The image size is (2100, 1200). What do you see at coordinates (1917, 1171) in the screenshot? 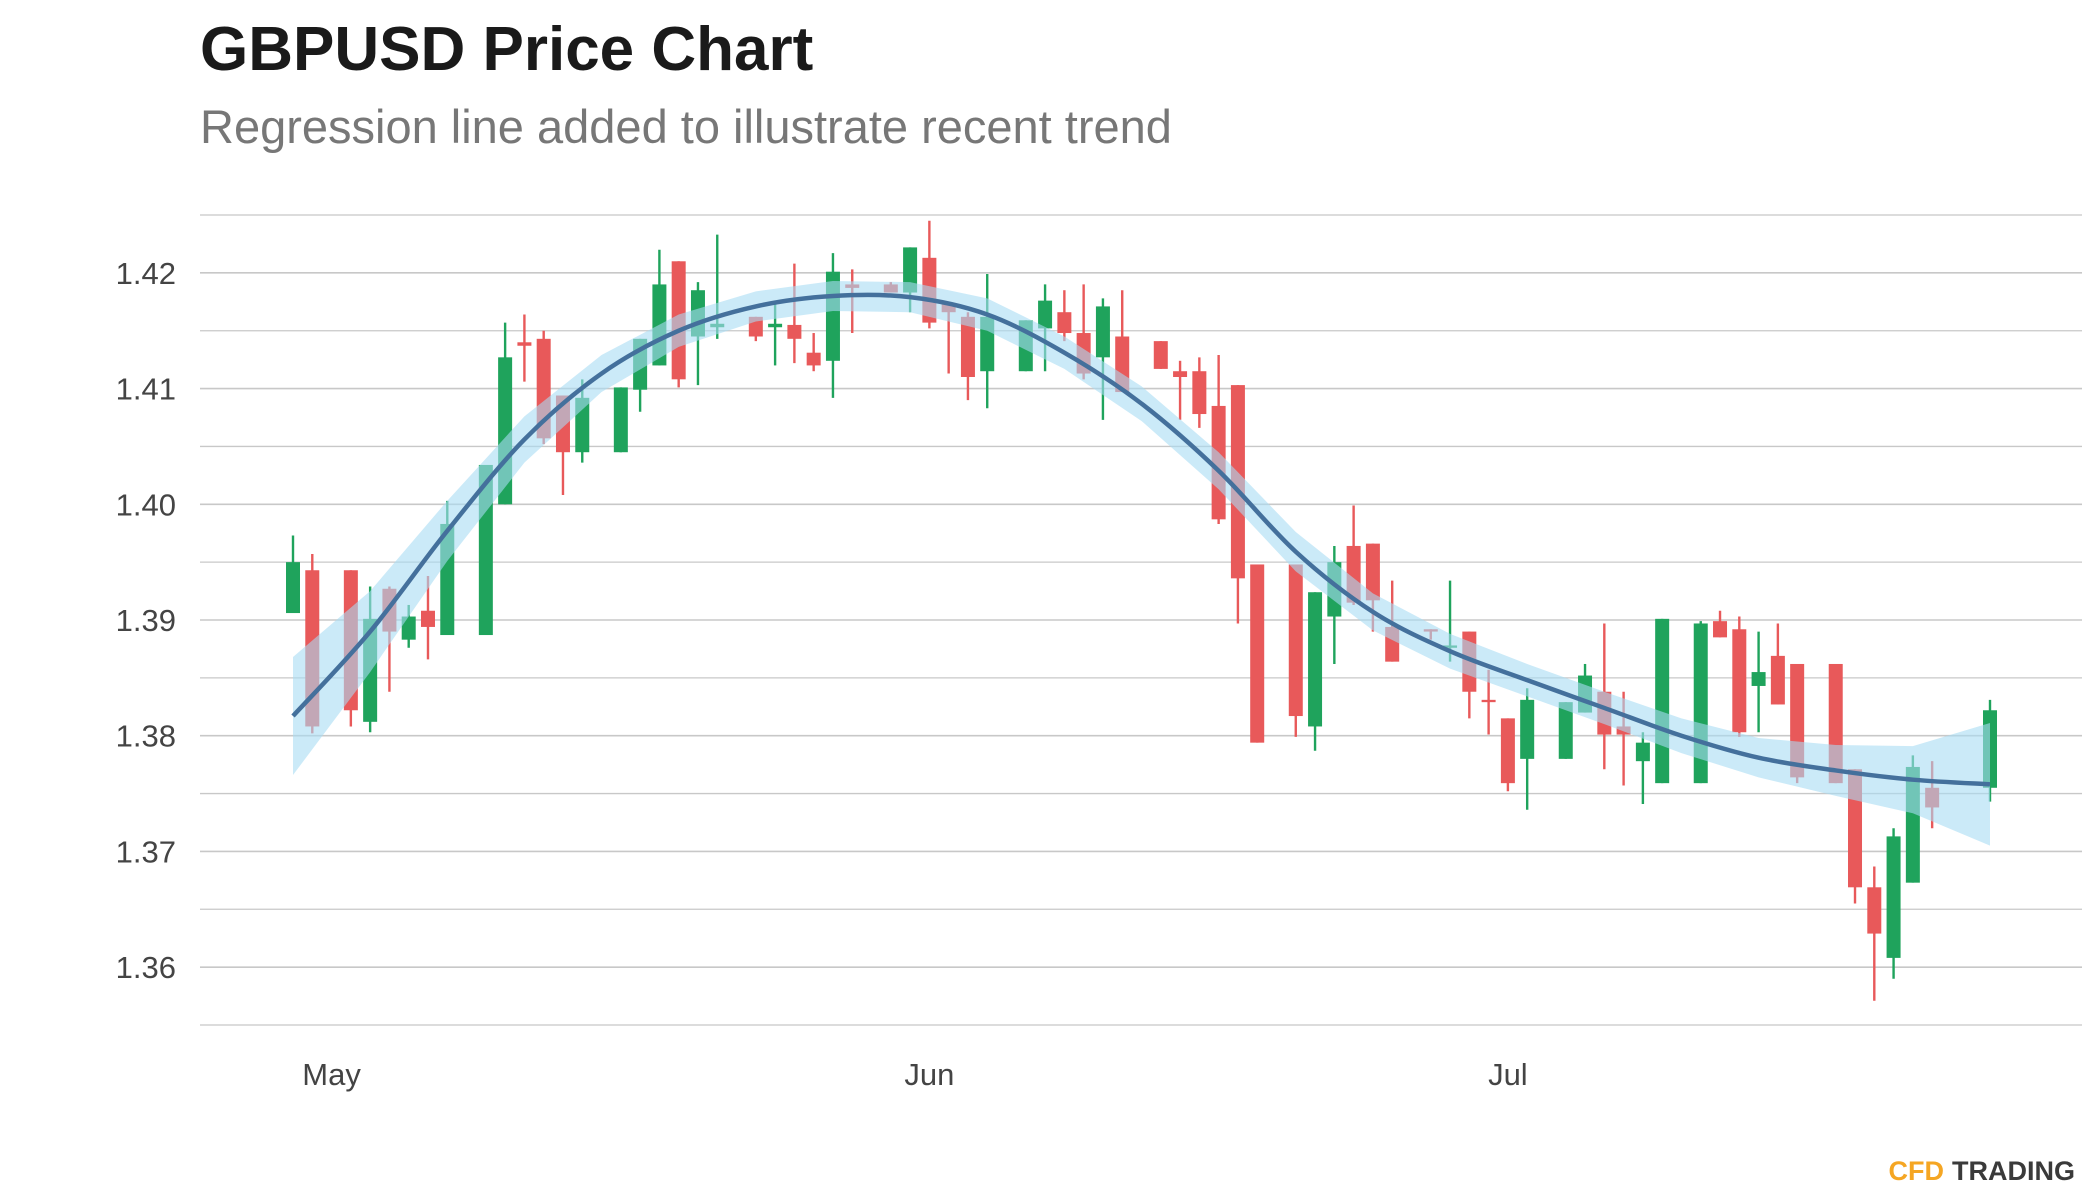
I see `brand-first: CFD` at bounding box center [1917, 1171].